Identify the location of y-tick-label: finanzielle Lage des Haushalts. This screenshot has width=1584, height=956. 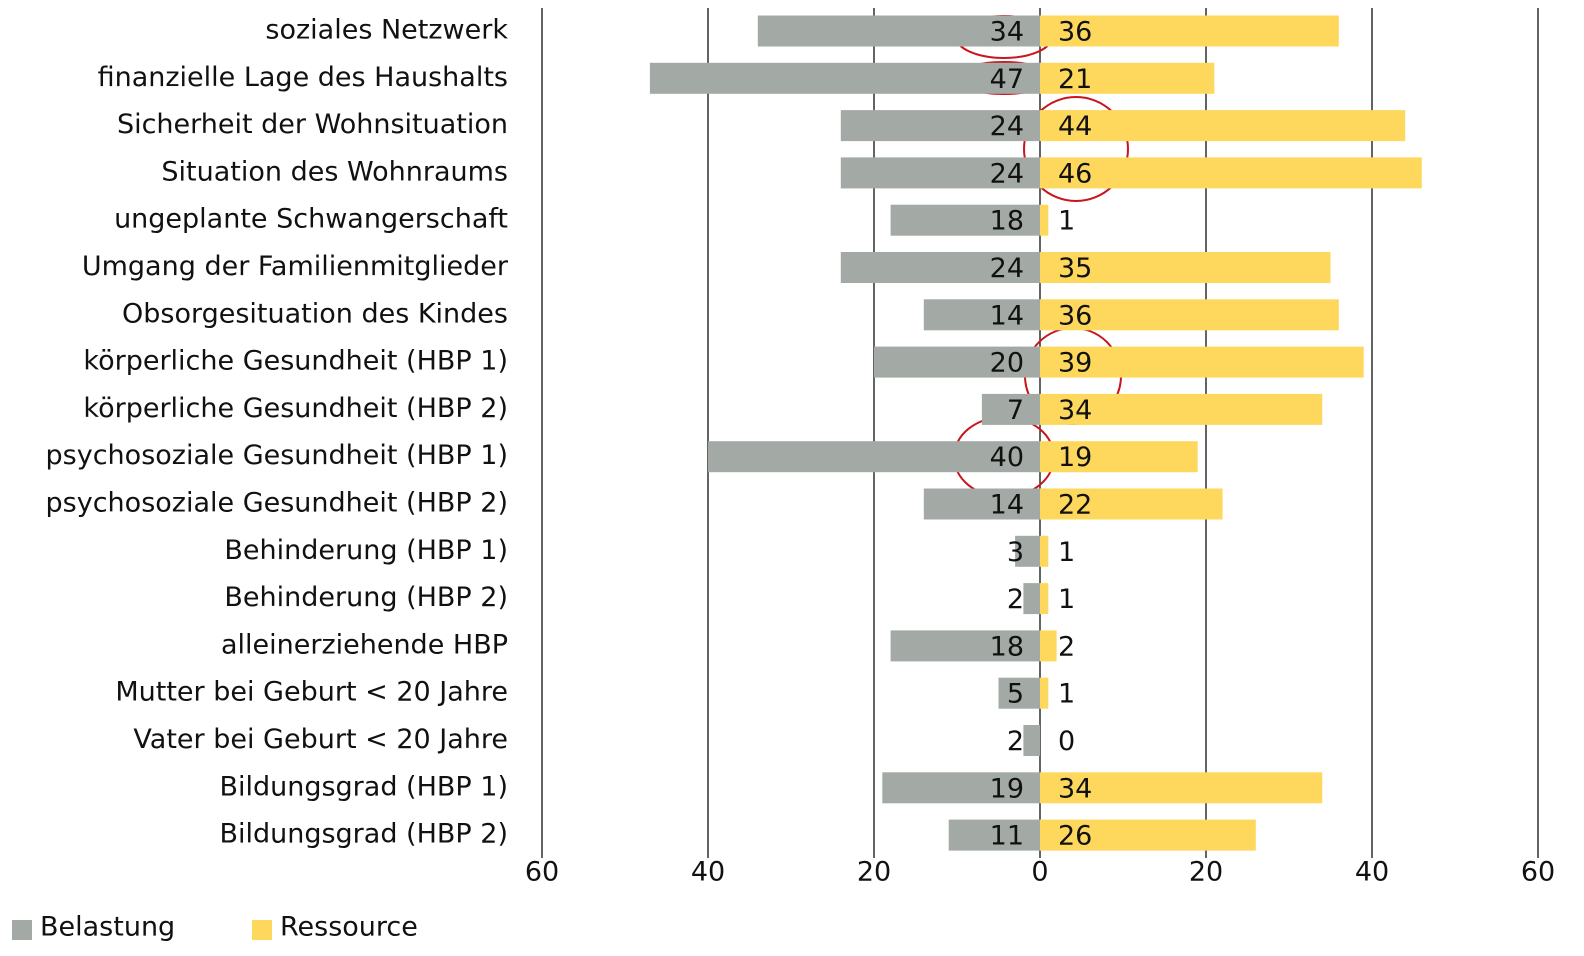
(303, 77).